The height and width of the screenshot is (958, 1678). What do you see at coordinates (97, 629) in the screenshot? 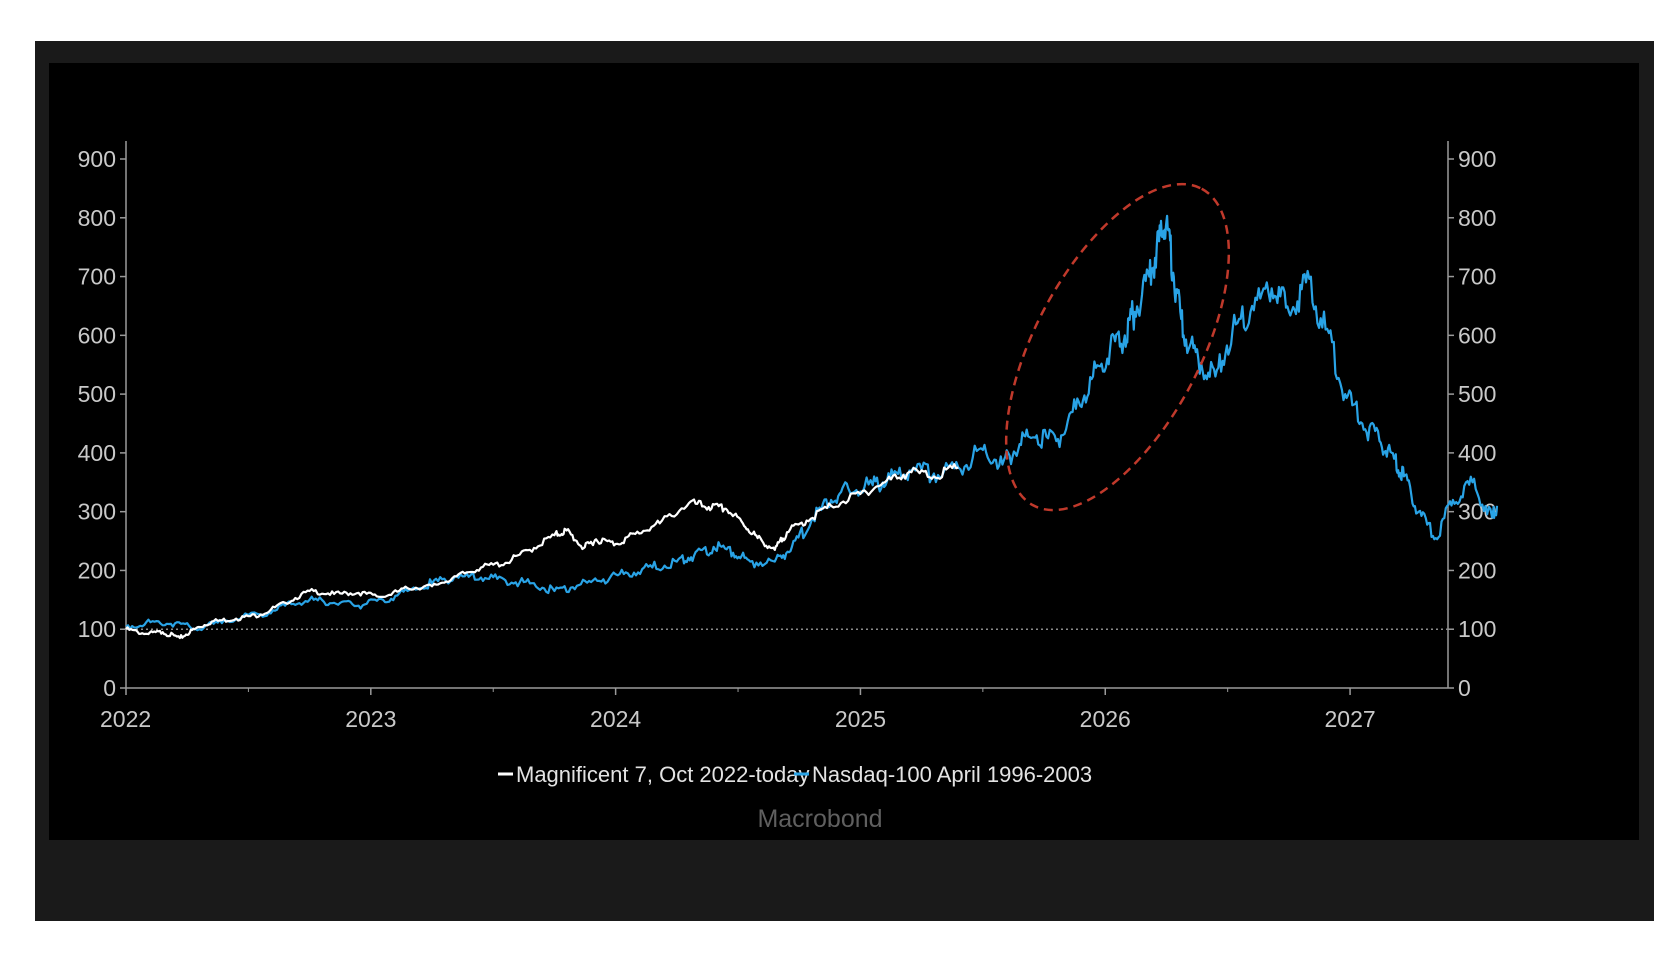
I see `y-tick-label-left: 100` at bounding box center [97, 629].